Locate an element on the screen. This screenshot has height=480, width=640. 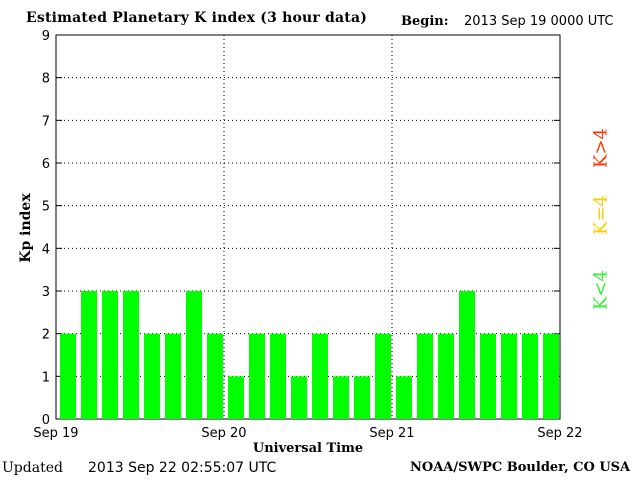
y-tick-label: 0 is located at coordinates (46, 420).